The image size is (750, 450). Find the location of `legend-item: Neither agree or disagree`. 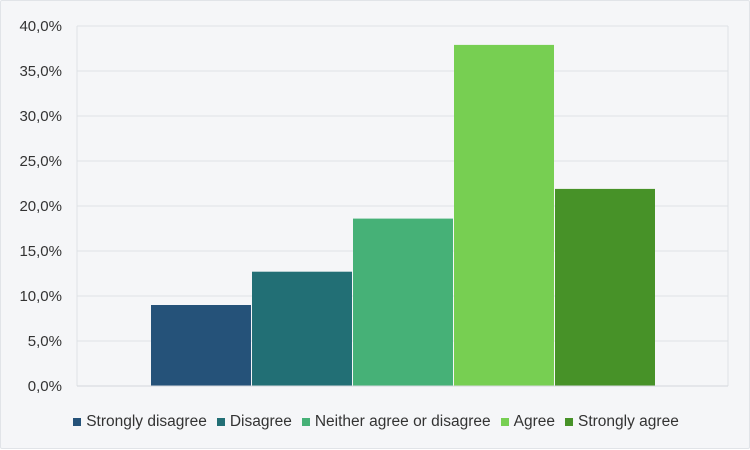

legend-item: Neither agree or disagree is located at coordinates (396, 422).